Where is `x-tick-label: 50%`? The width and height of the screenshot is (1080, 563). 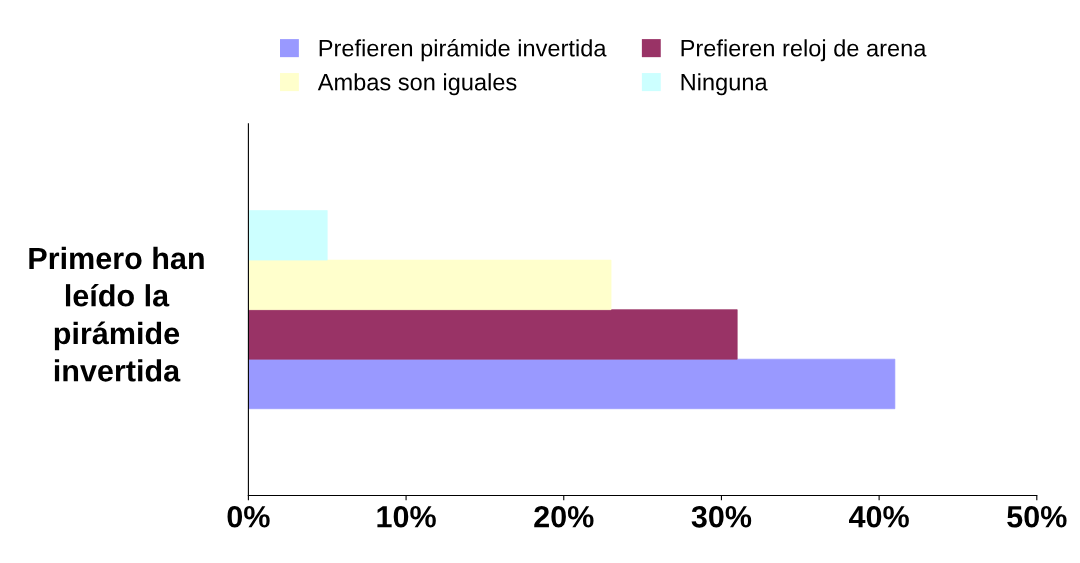
x-tick-label: 50% is located at coordinates (1037, 516).